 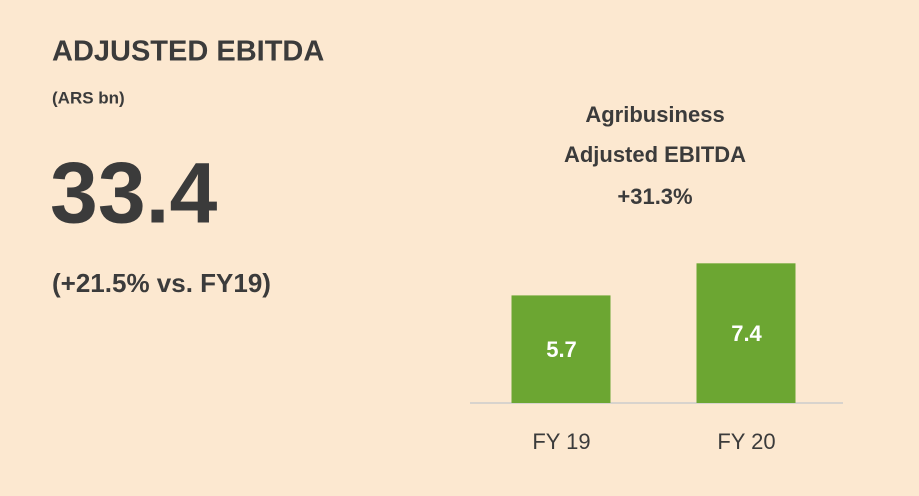 What do you see at coordinates (655, 154) in the screenshot?
I see `chart-title: Adjusted EBITDA` at bounding box center [655, 154].